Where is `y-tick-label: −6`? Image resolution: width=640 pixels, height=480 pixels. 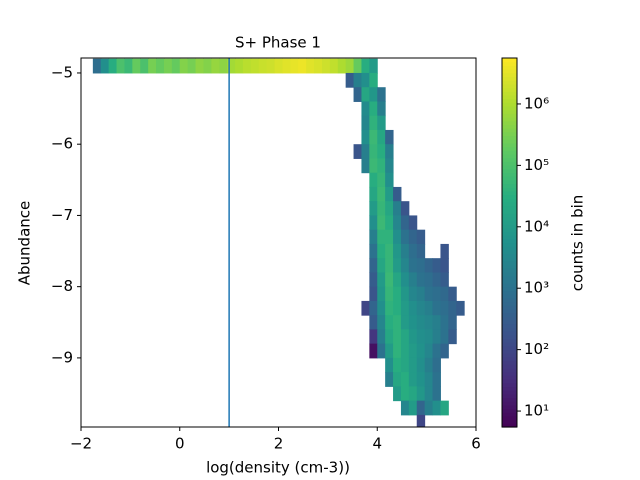
y-tick-label: −6 is located at coordinates (62, 144).